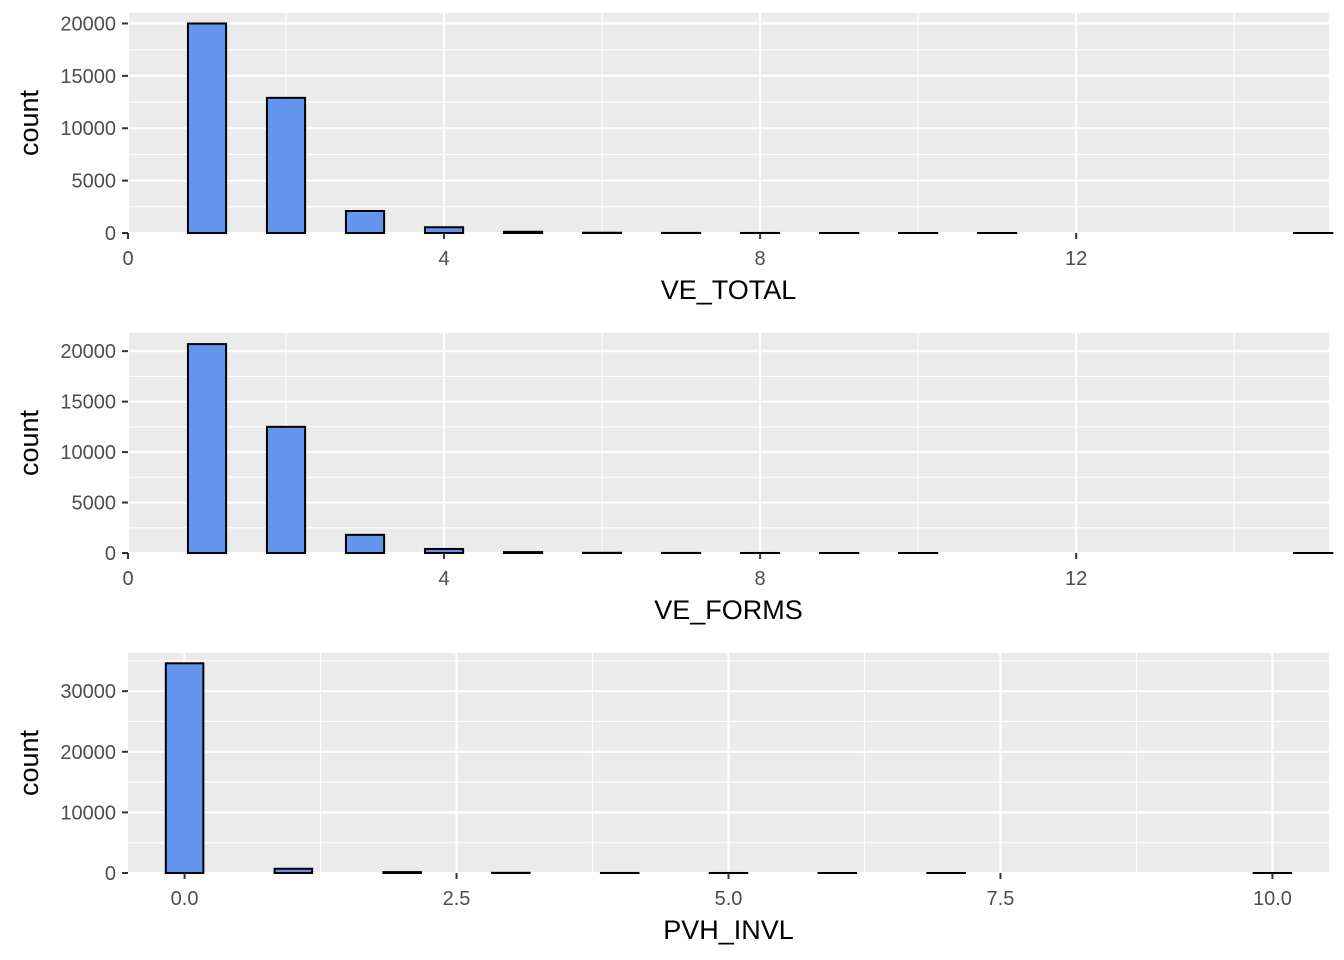  What do you see at coordinates (127, 259) in the screenshot?
I see `ve-total-x-tick-label: 0` at bounding box center [127, 259].